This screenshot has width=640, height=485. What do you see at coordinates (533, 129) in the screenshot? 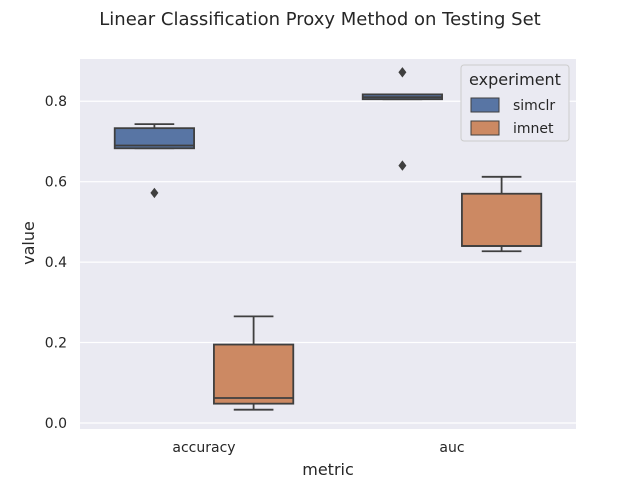
I see `legend-label: imnet` at bounding box center [533, 129].